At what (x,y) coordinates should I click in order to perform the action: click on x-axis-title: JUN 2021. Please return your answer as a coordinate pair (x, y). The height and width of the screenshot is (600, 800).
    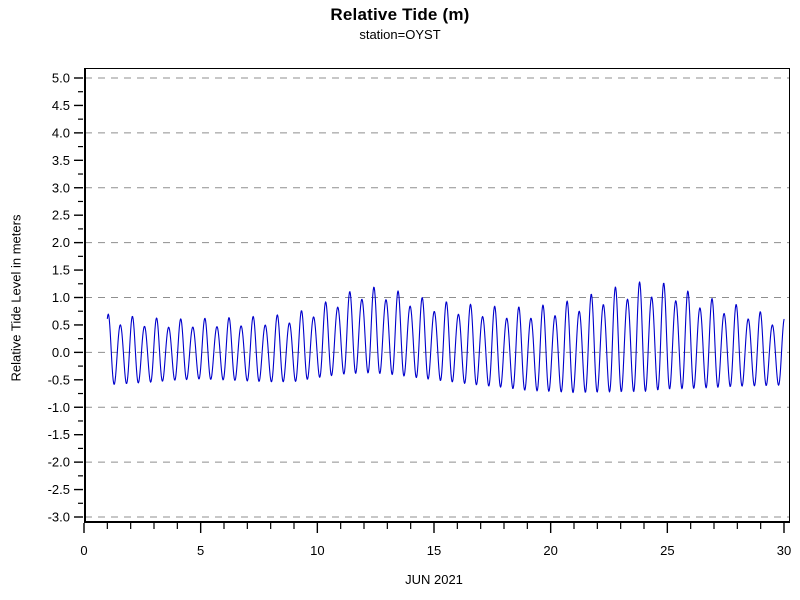
    Looking at the image, I should click on (434, 579).